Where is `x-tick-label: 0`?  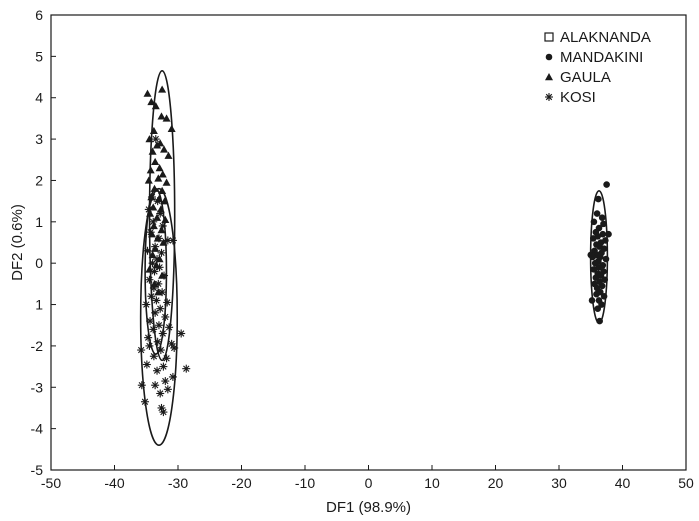 x-tick-label: 0 is located at coordinates (369, 483).